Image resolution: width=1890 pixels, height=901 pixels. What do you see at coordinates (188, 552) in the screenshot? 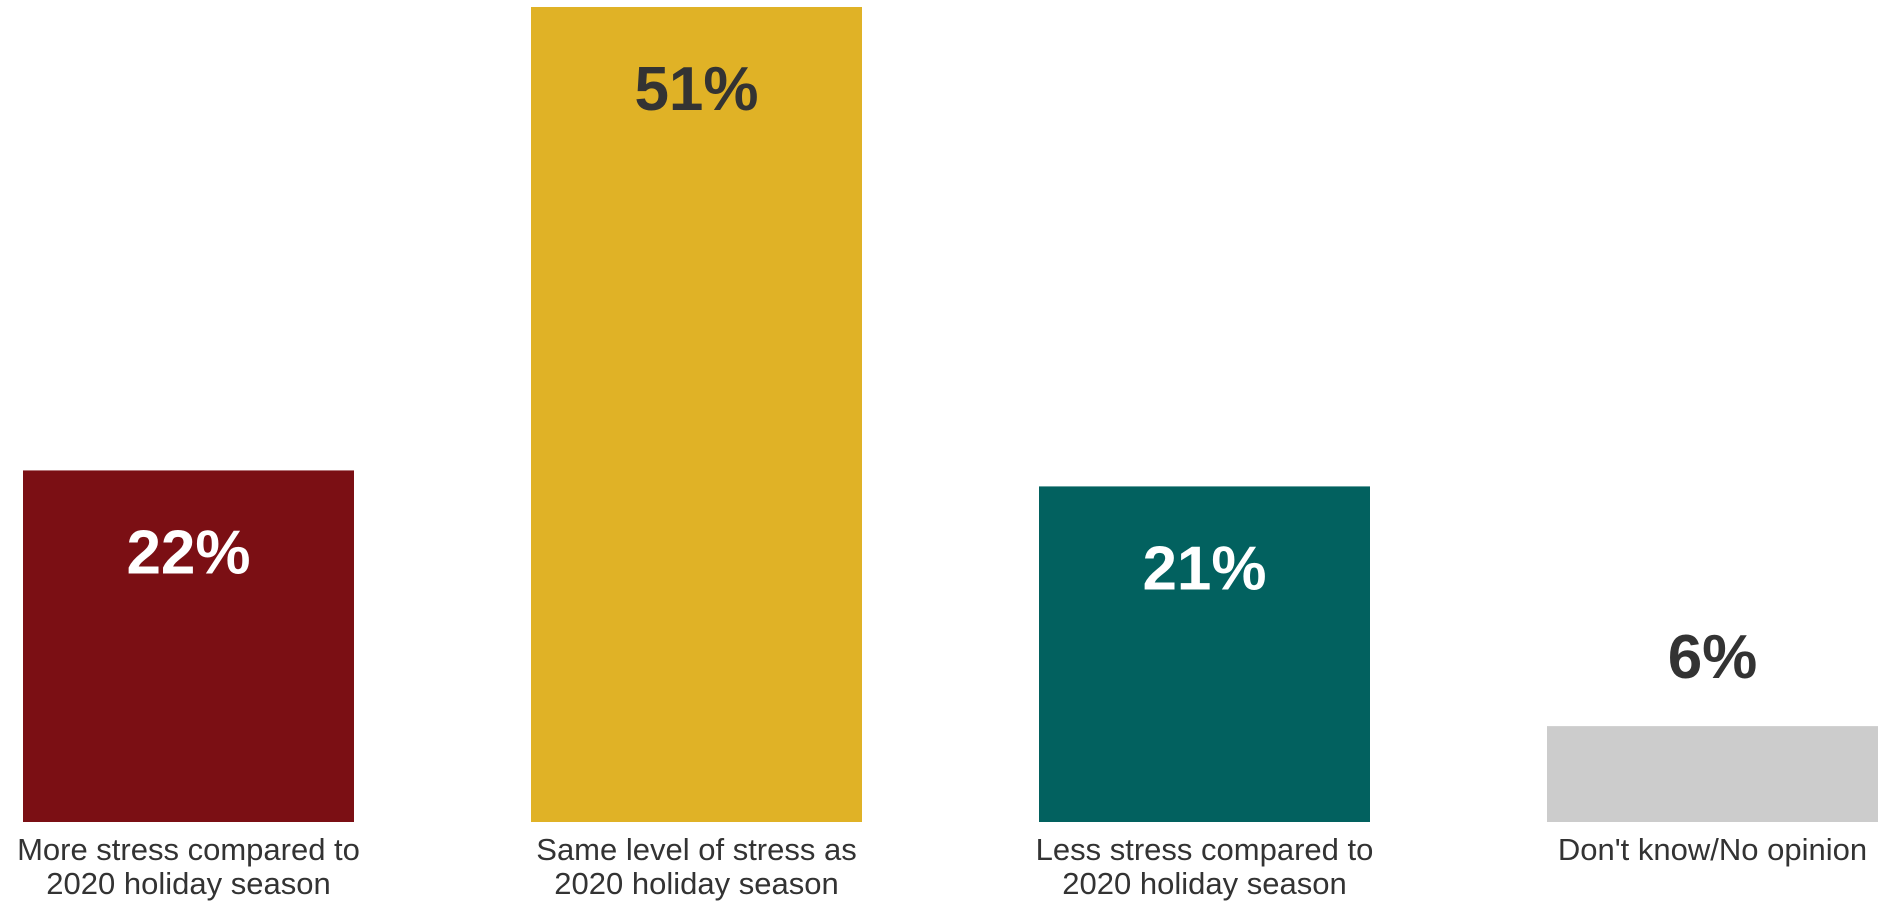
I see `value-label-0: 22%` at bounding box center [188, 552].